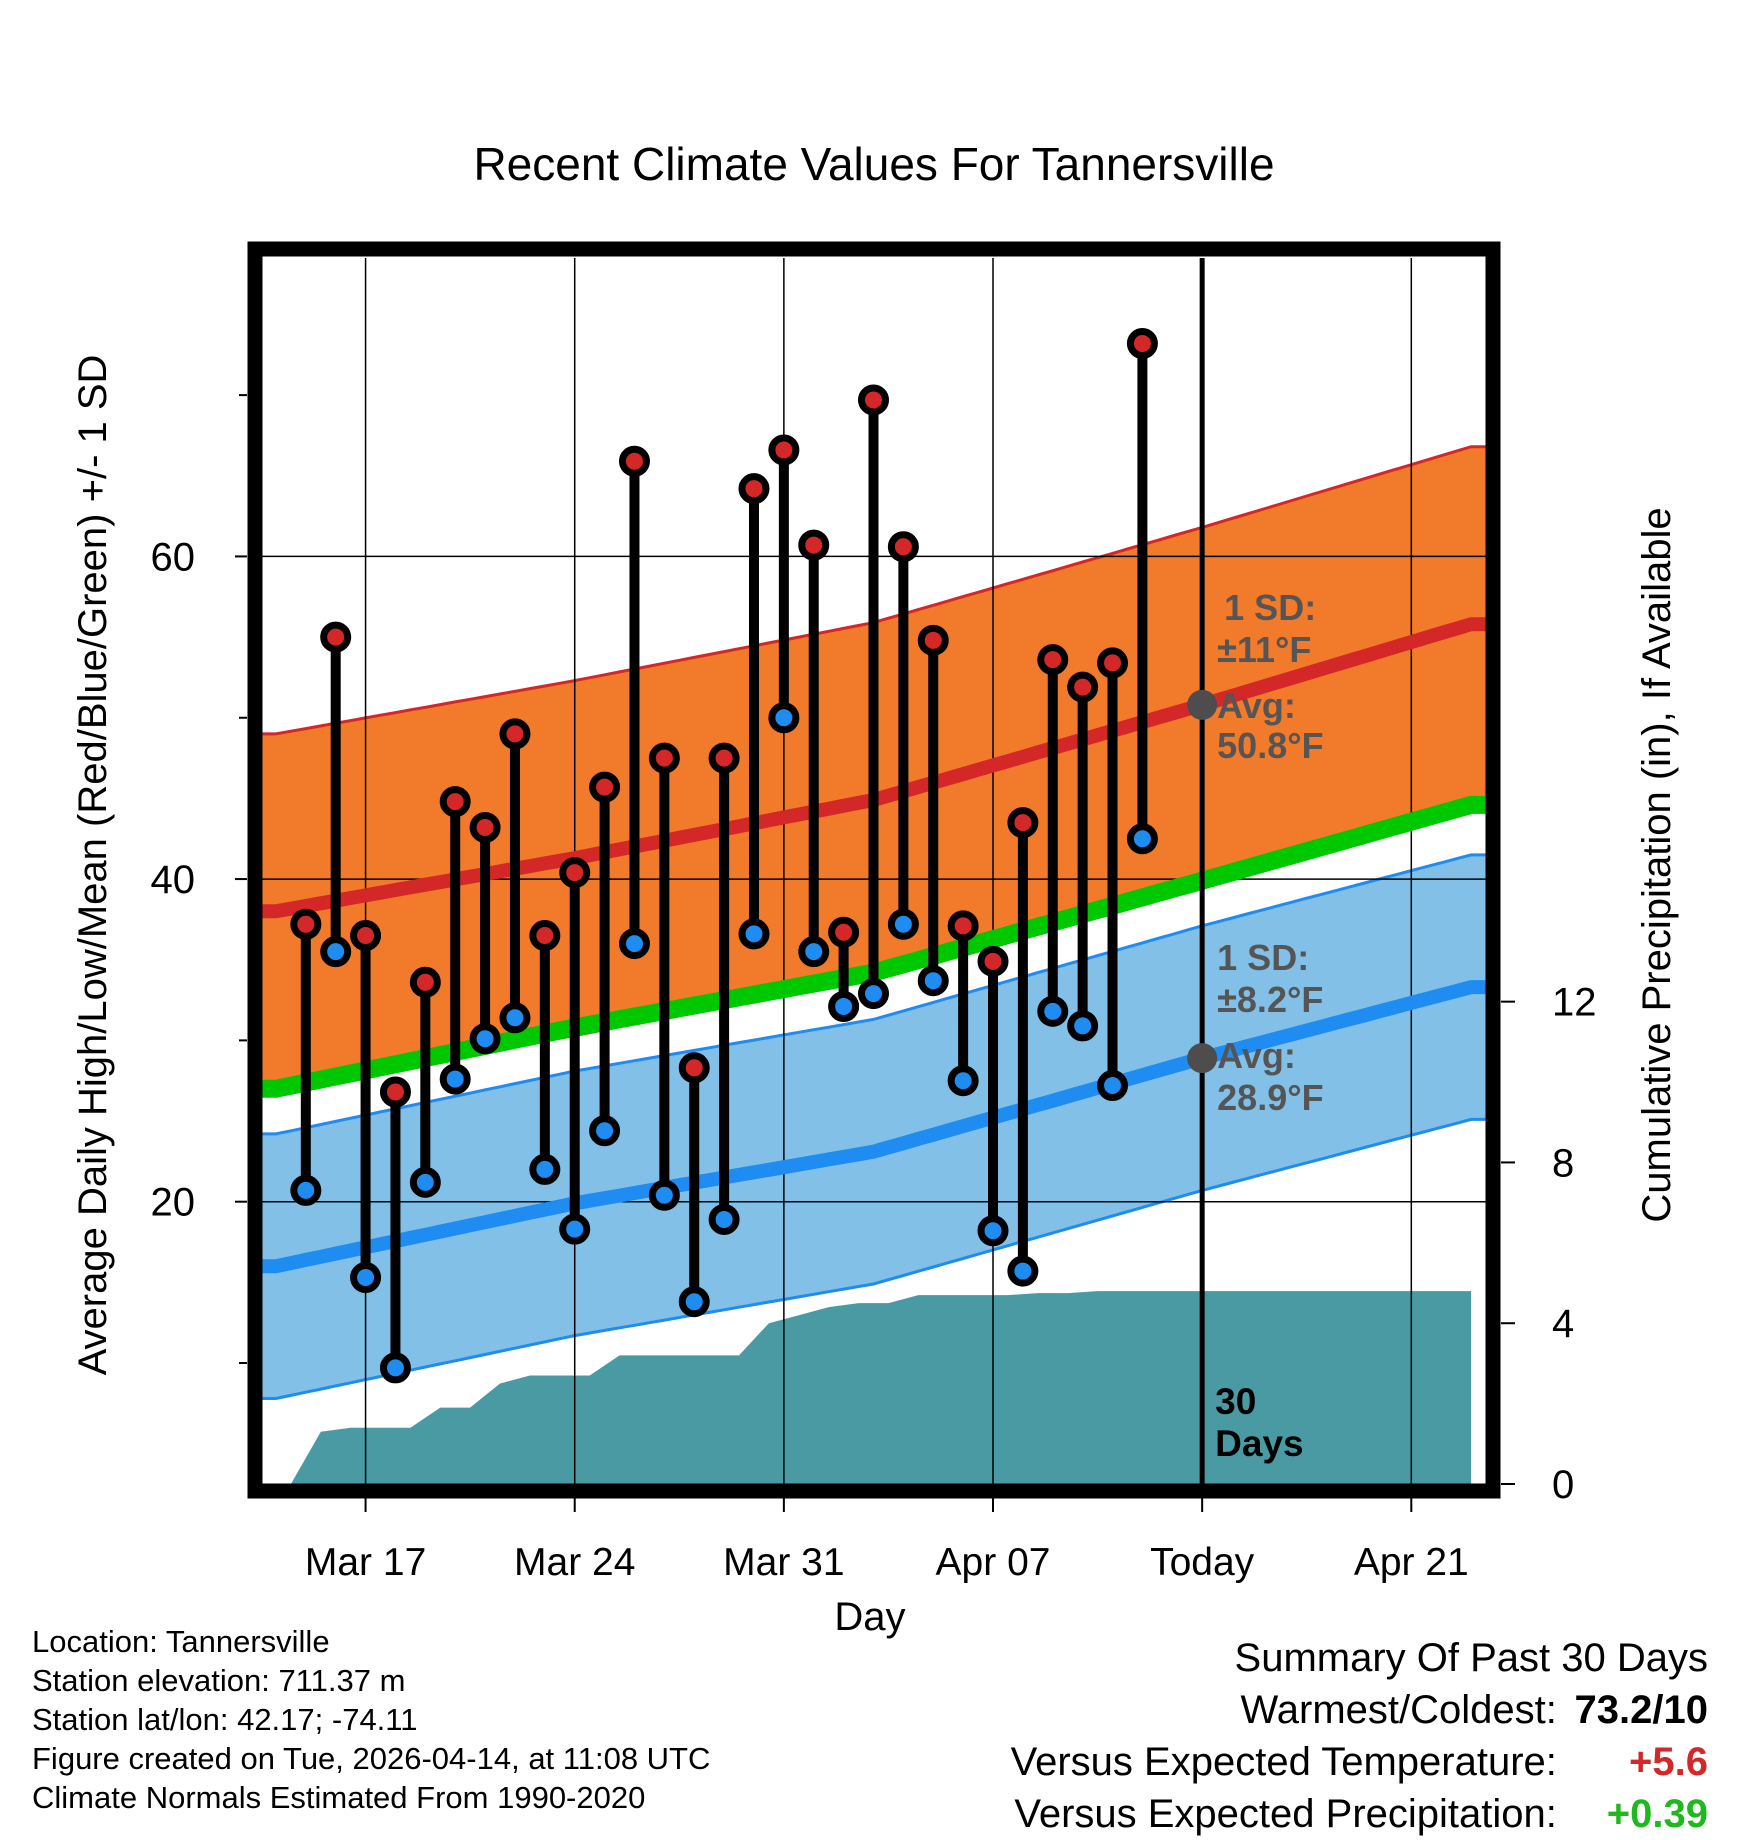 Image resolution: width=1748 pixels, height=1840 pixels. I want to click on summary-title: Summary Of Past 30 Days, so click(1471, 1658).